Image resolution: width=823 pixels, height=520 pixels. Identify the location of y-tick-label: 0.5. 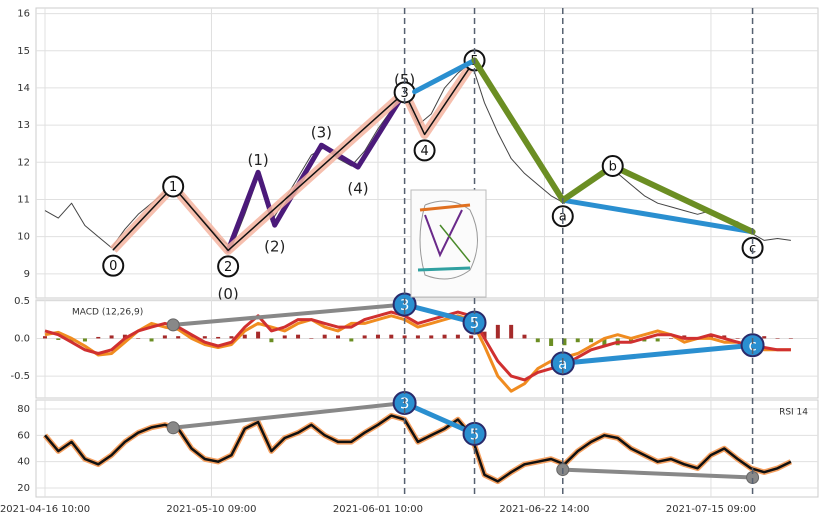
(22, 301).